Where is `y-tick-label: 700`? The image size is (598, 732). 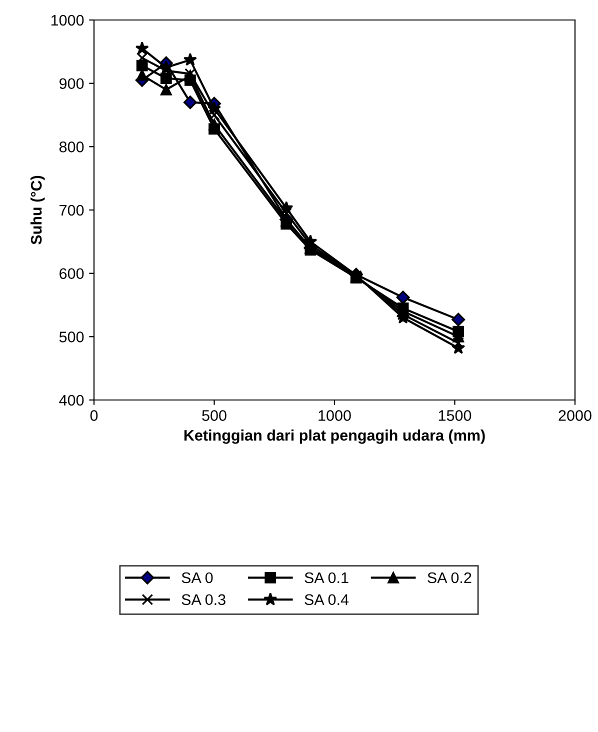
y-tick-label: 700 is located at coordinates (72, 210).